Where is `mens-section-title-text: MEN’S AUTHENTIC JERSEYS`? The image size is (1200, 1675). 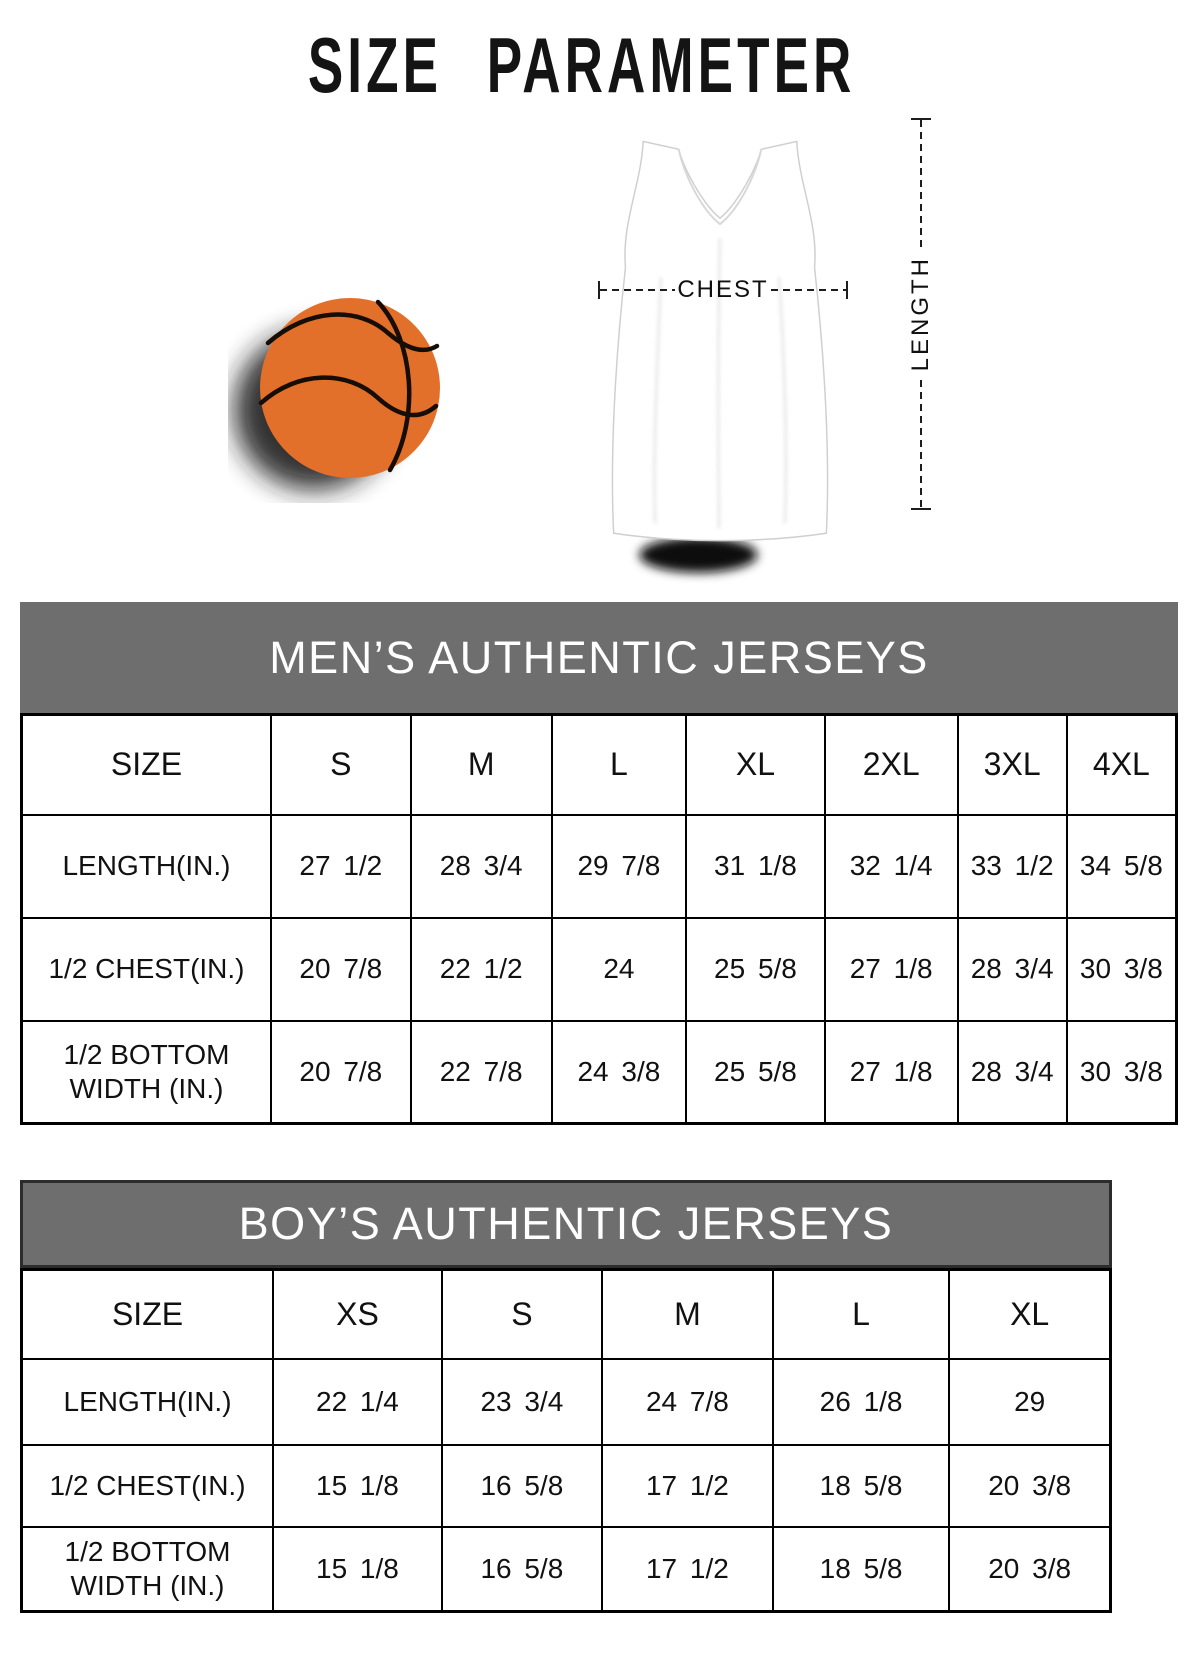 mens-section-title-text: MEN’S AUTHENTIC JERSEYS is located at coordinates (599, 657).